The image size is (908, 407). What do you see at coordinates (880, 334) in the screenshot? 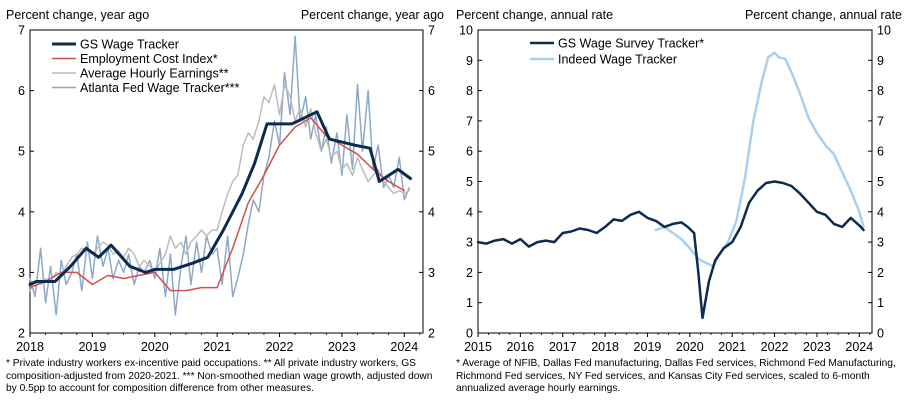
I see `right-y-tick-label-right: 0` at bounding box center [880, 334].